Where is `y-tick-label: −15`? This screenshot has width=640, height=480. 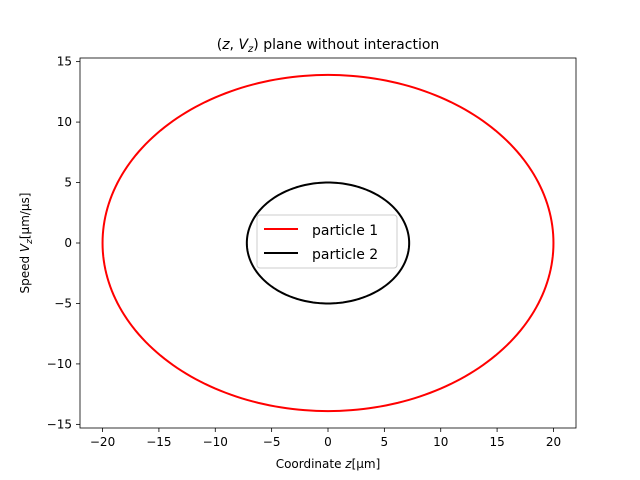 y-tick-label: −15 is located at coordinates (59, 424).